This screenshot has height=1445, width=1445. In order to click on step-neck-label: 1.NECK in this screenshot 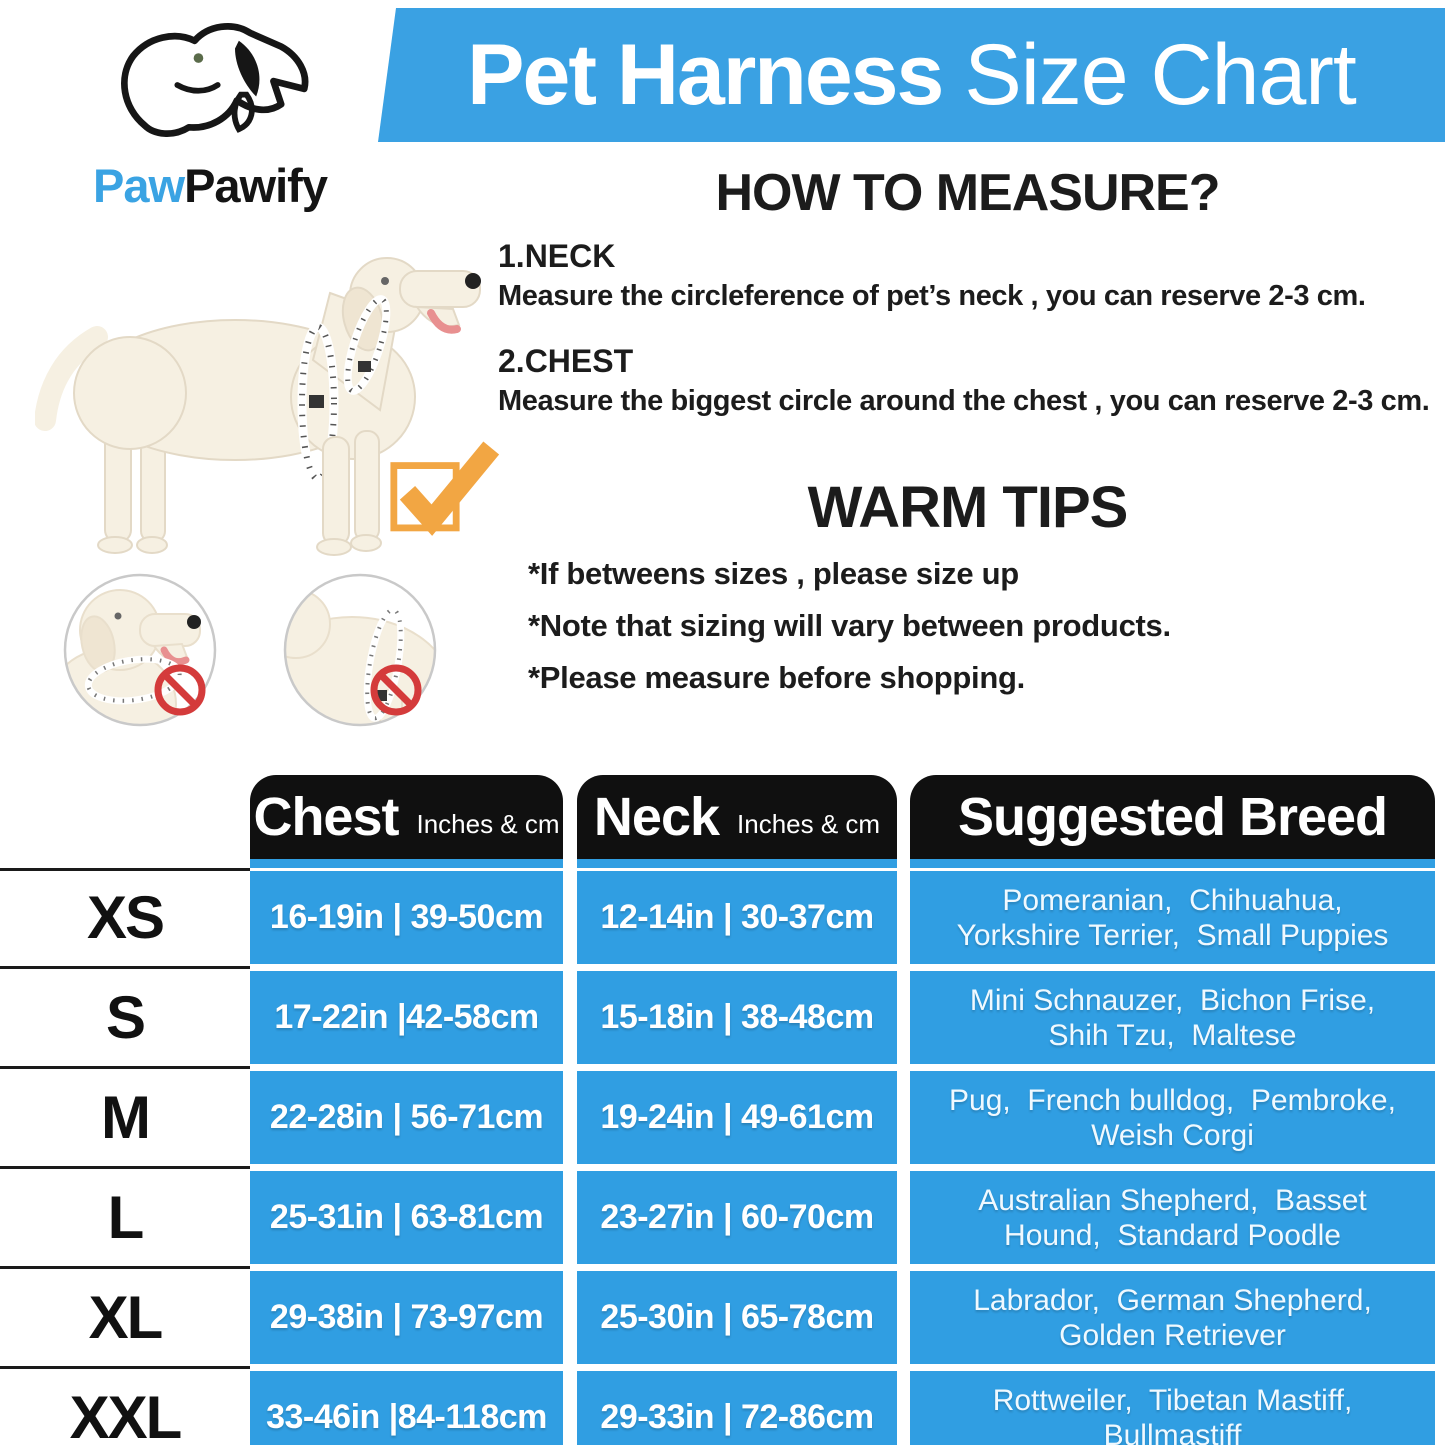, I will do `click(557, 256)`.